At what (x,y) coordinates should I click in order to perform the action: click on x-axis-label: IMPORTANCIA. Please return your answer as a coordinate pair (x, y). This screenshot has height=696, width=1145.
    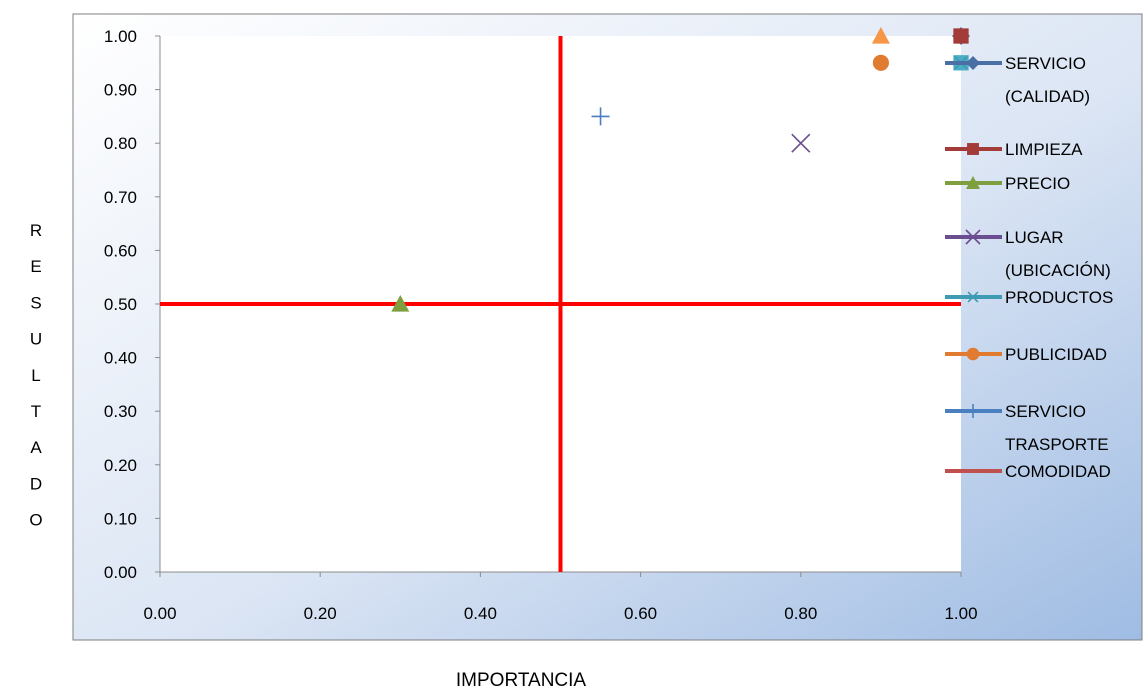
    Looking at the image, I should click on (521, 680).